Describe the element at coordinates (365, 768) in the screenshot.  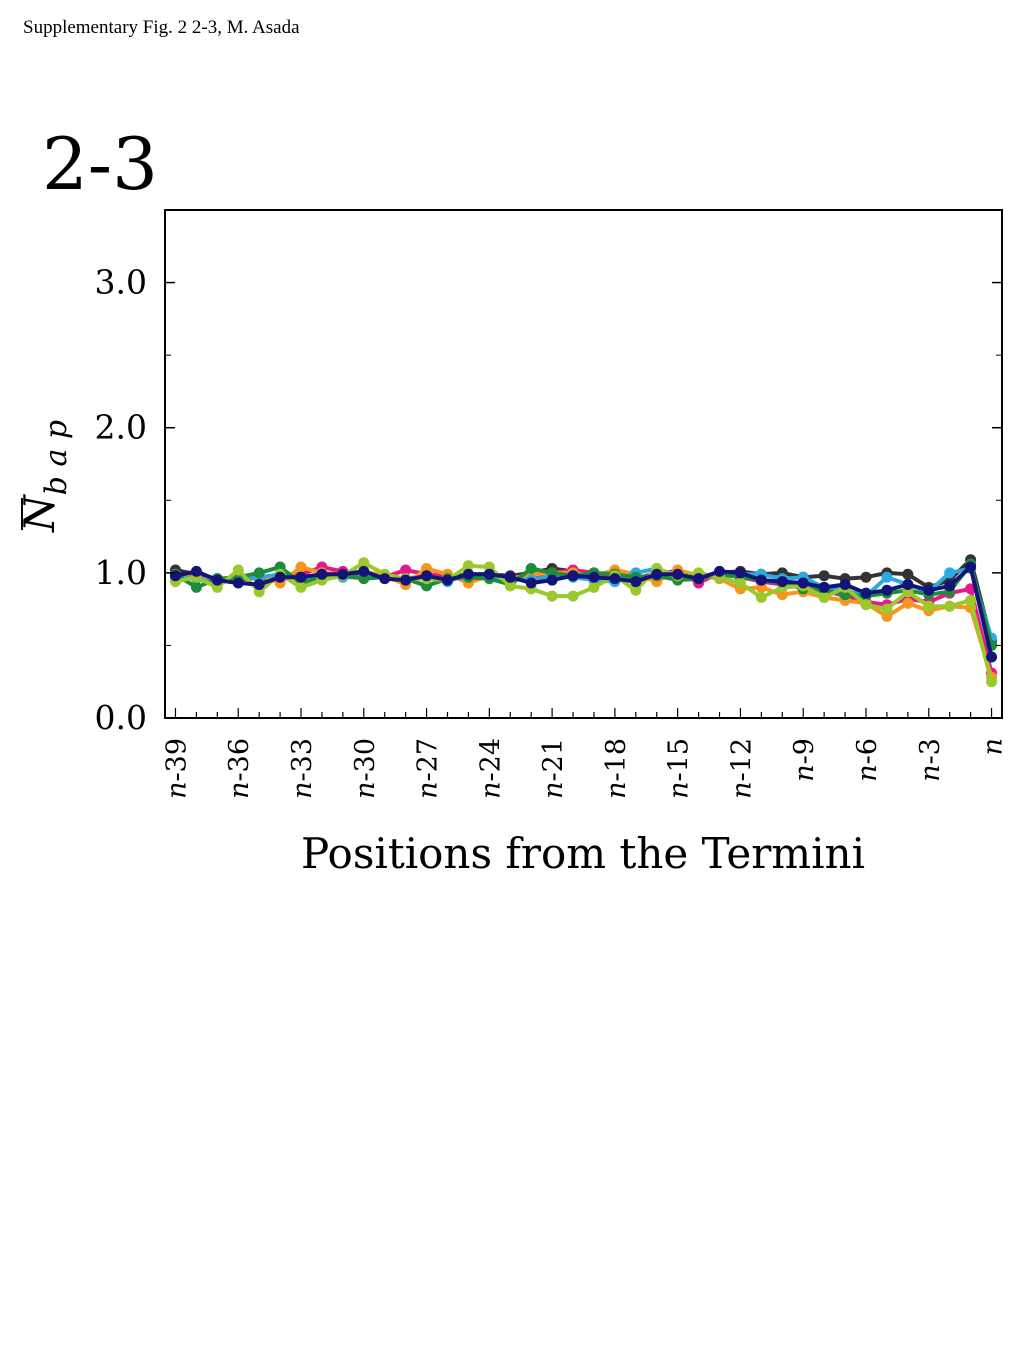
I see `x-tick-label: n-30` at that location.